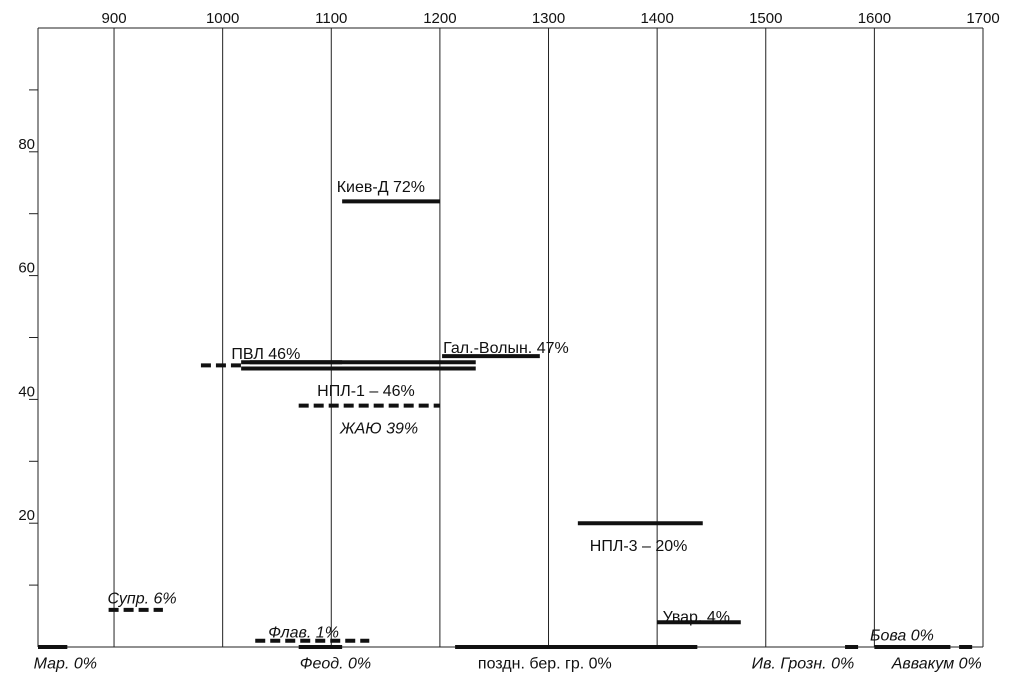  What do you see at coordinates (803, 663) in the screenshot?
I see `bar-label-14: Ив. Грозн. 0%` at bounding box center [803, 663].